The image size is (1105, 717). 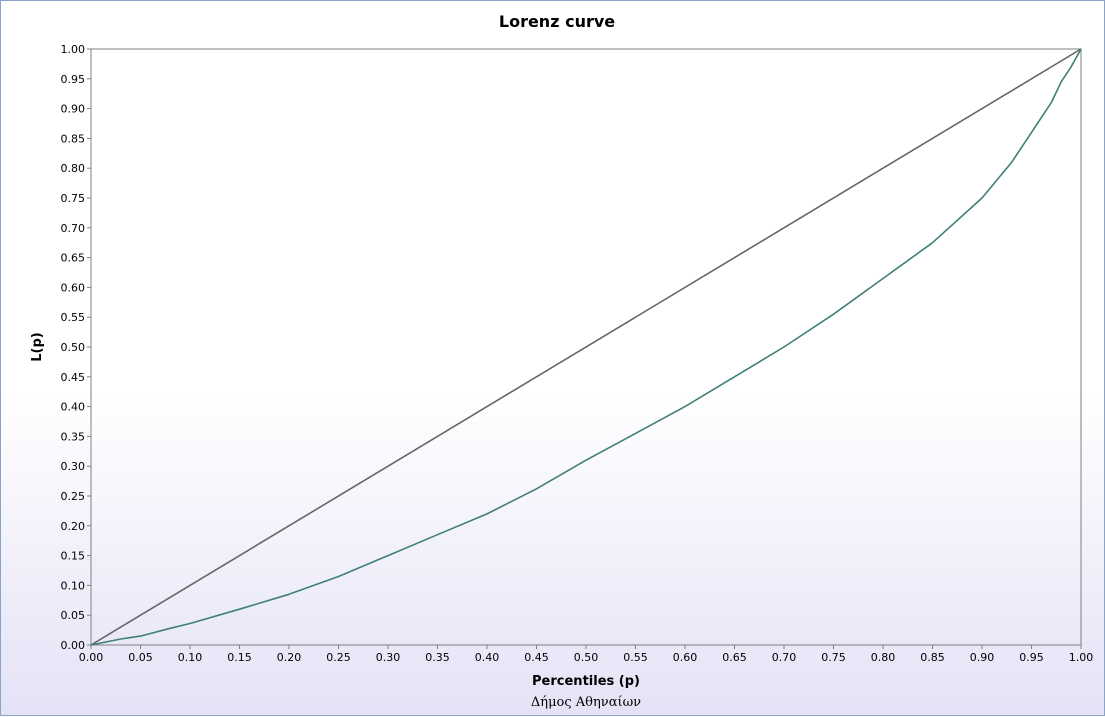 I want to click on y-tick-label: 0.25, so click(x=73, y=496).